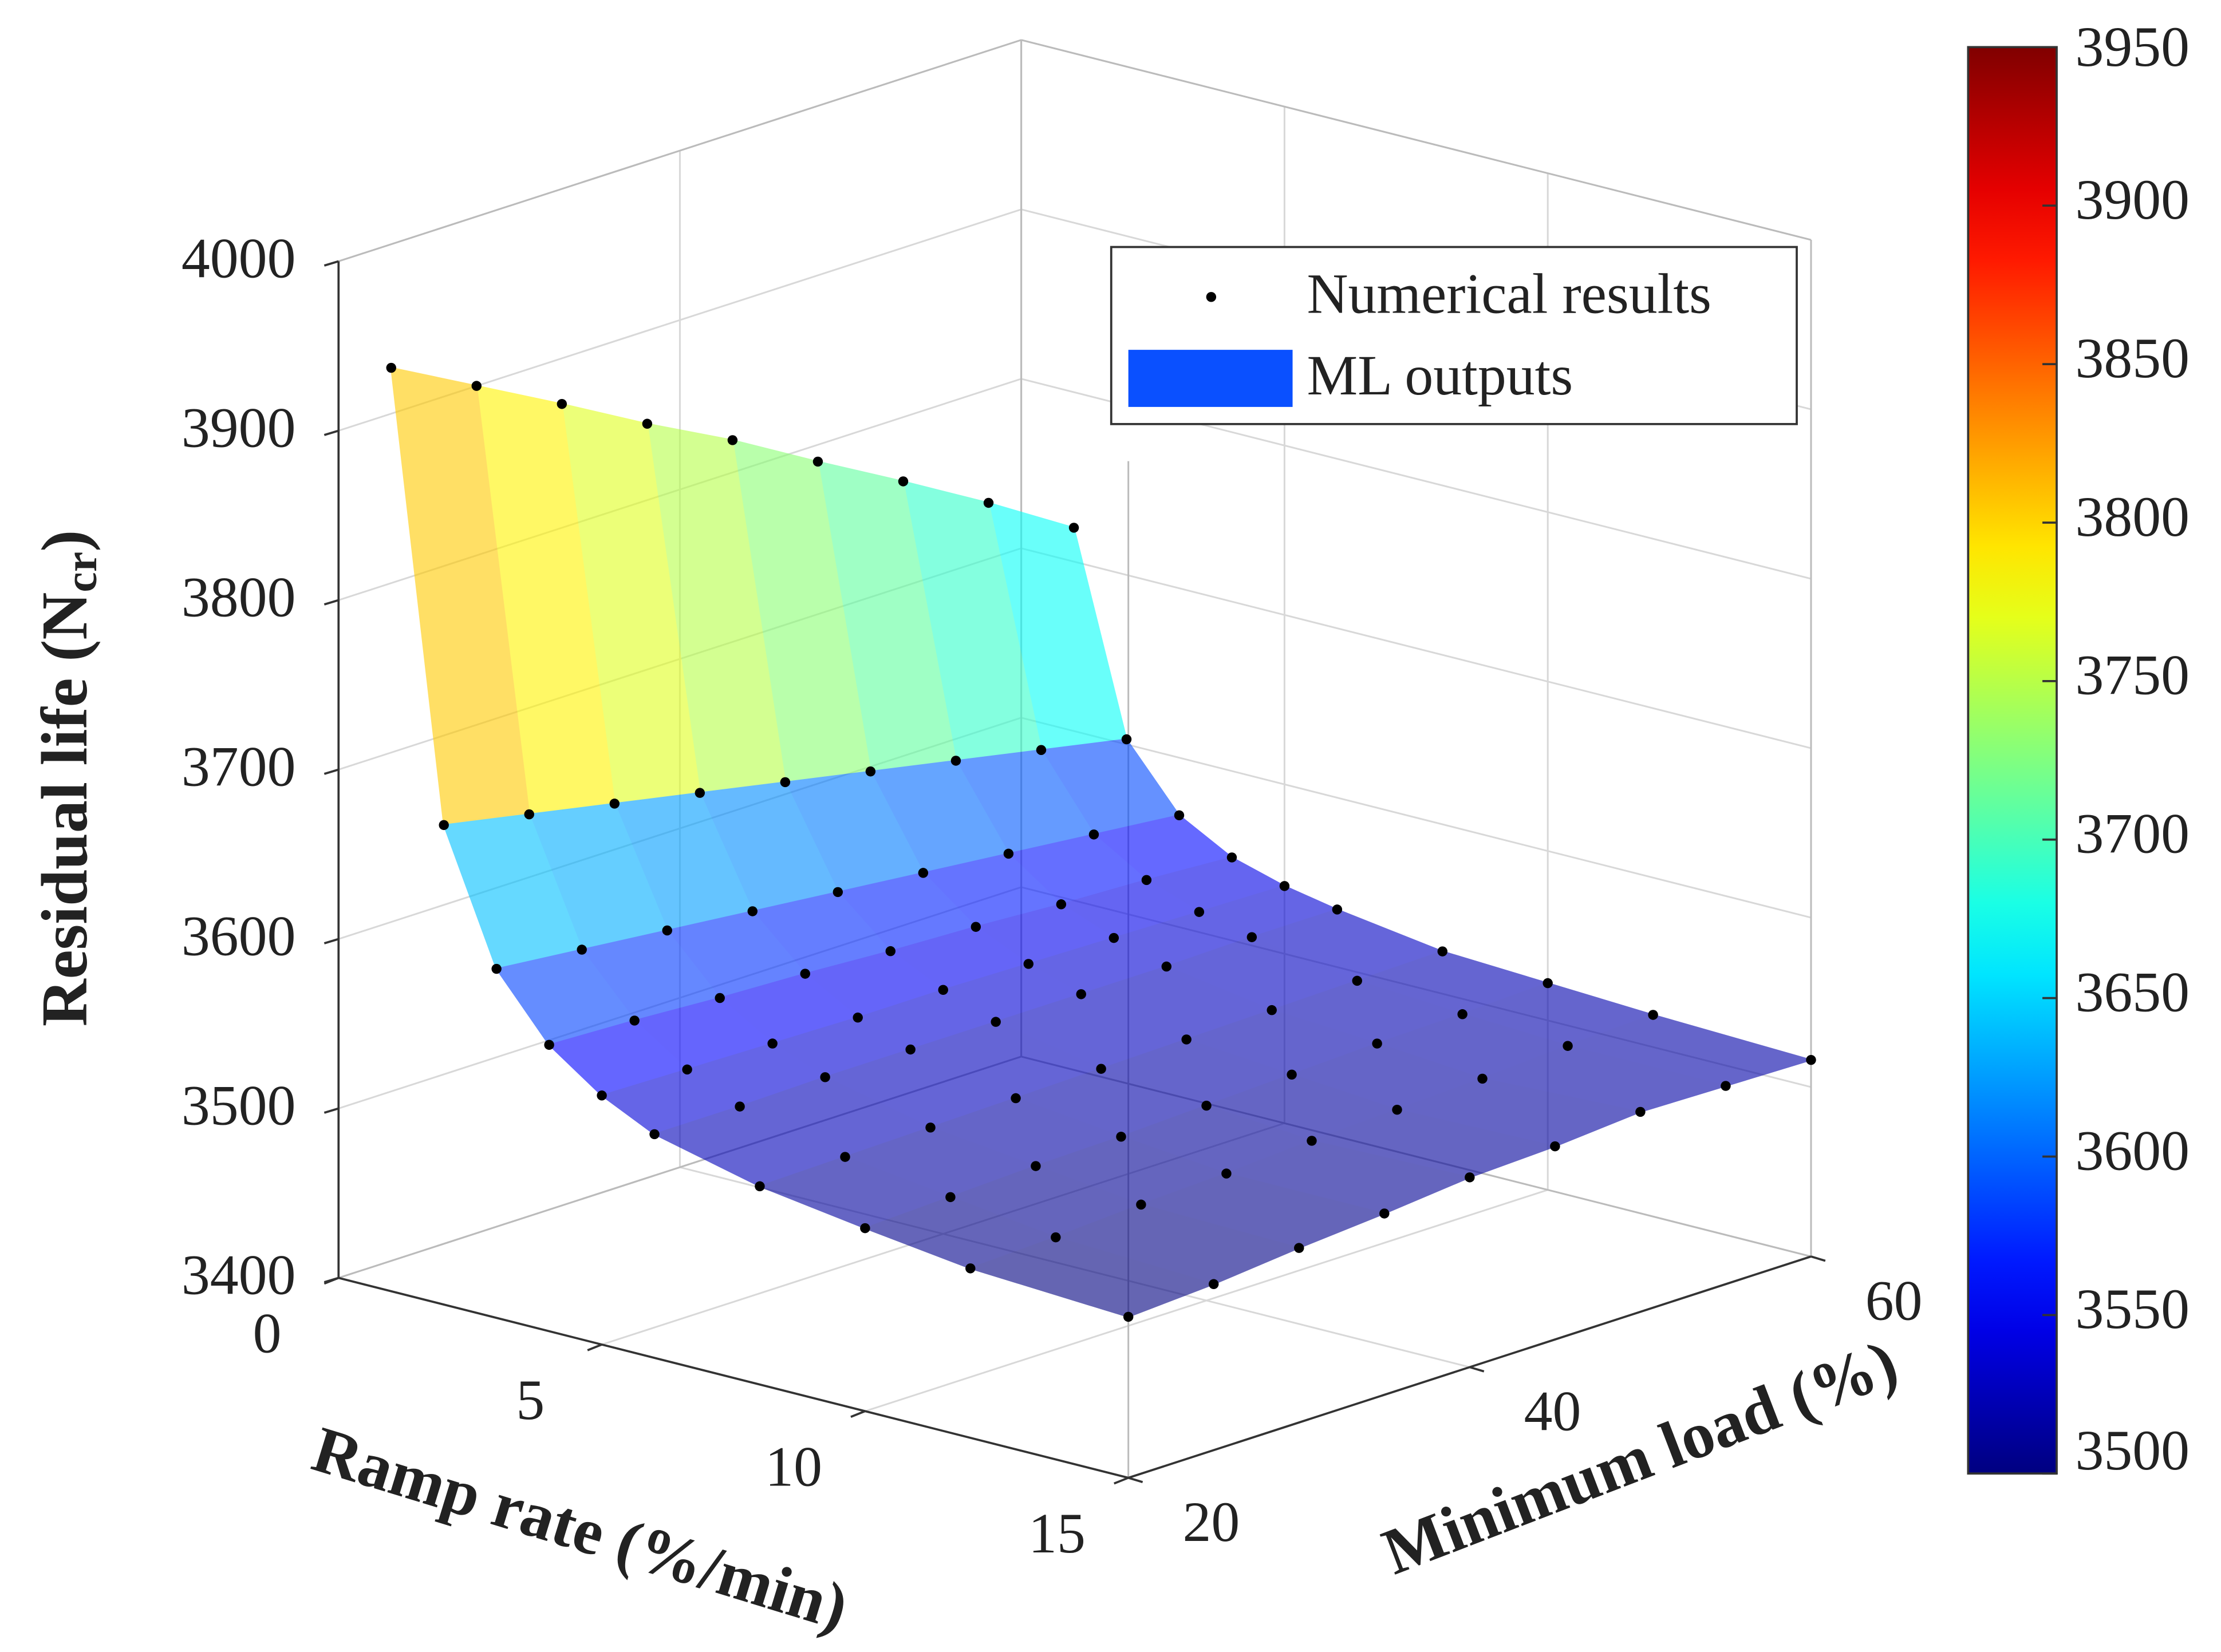 This screenshot has width=2221, height=1652. What do you see at coordinates (858, 1414) in the screenshot?
I see `x-tick` at bounding box center [858, 1414].